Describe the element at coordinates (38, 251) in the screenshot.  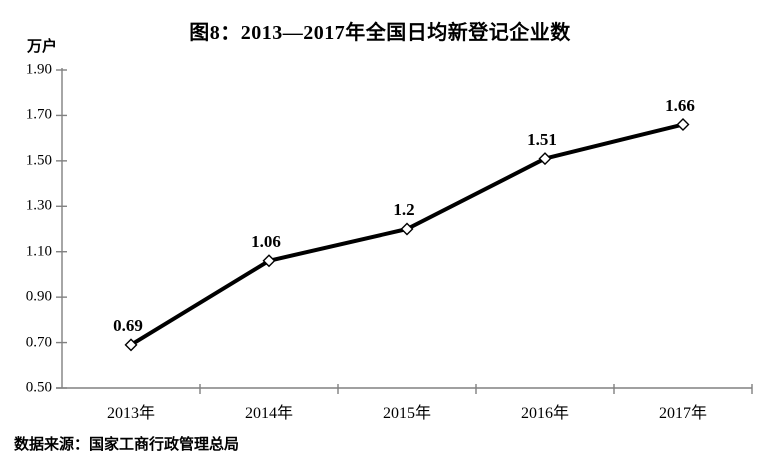
I see `y-axis-tick-label: 1.10` at that location.